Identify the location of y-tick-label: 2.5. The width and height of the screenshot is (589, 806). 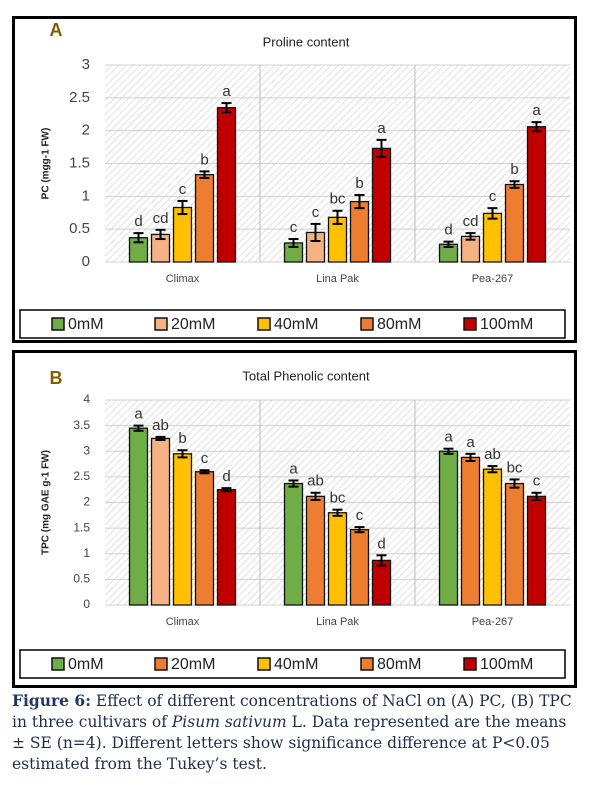
(79, 97).